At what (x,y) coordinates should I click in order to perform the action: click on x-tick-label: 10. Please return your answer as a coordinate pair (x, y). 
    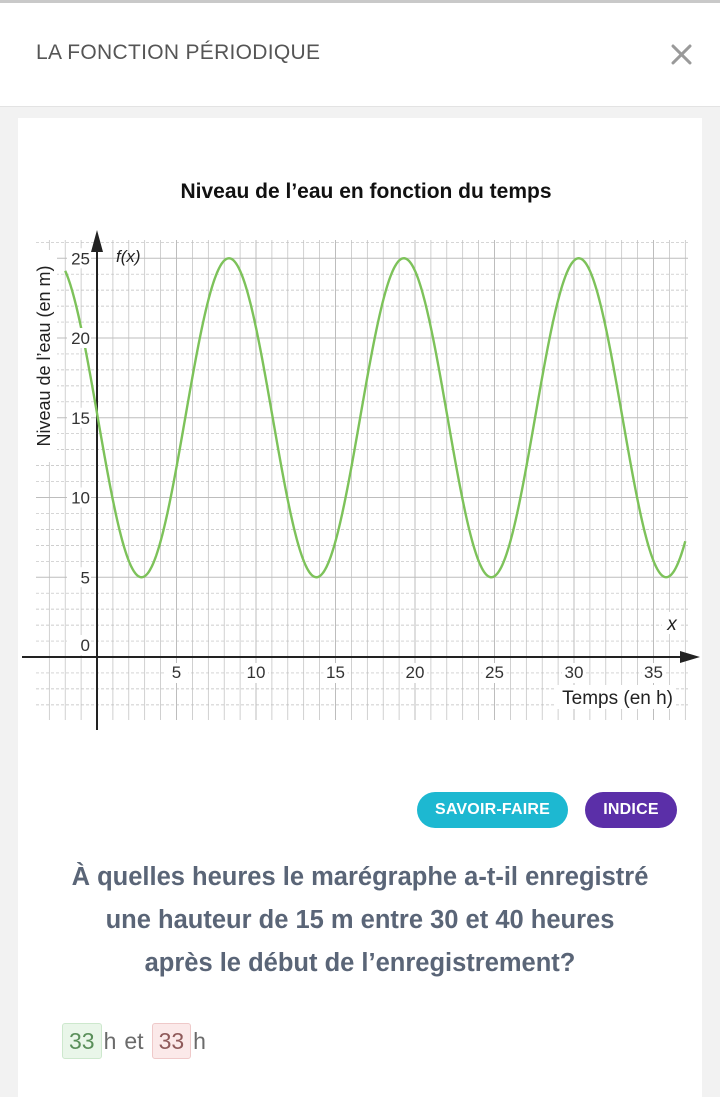
    Looking at the image, I should click on (256, 672).